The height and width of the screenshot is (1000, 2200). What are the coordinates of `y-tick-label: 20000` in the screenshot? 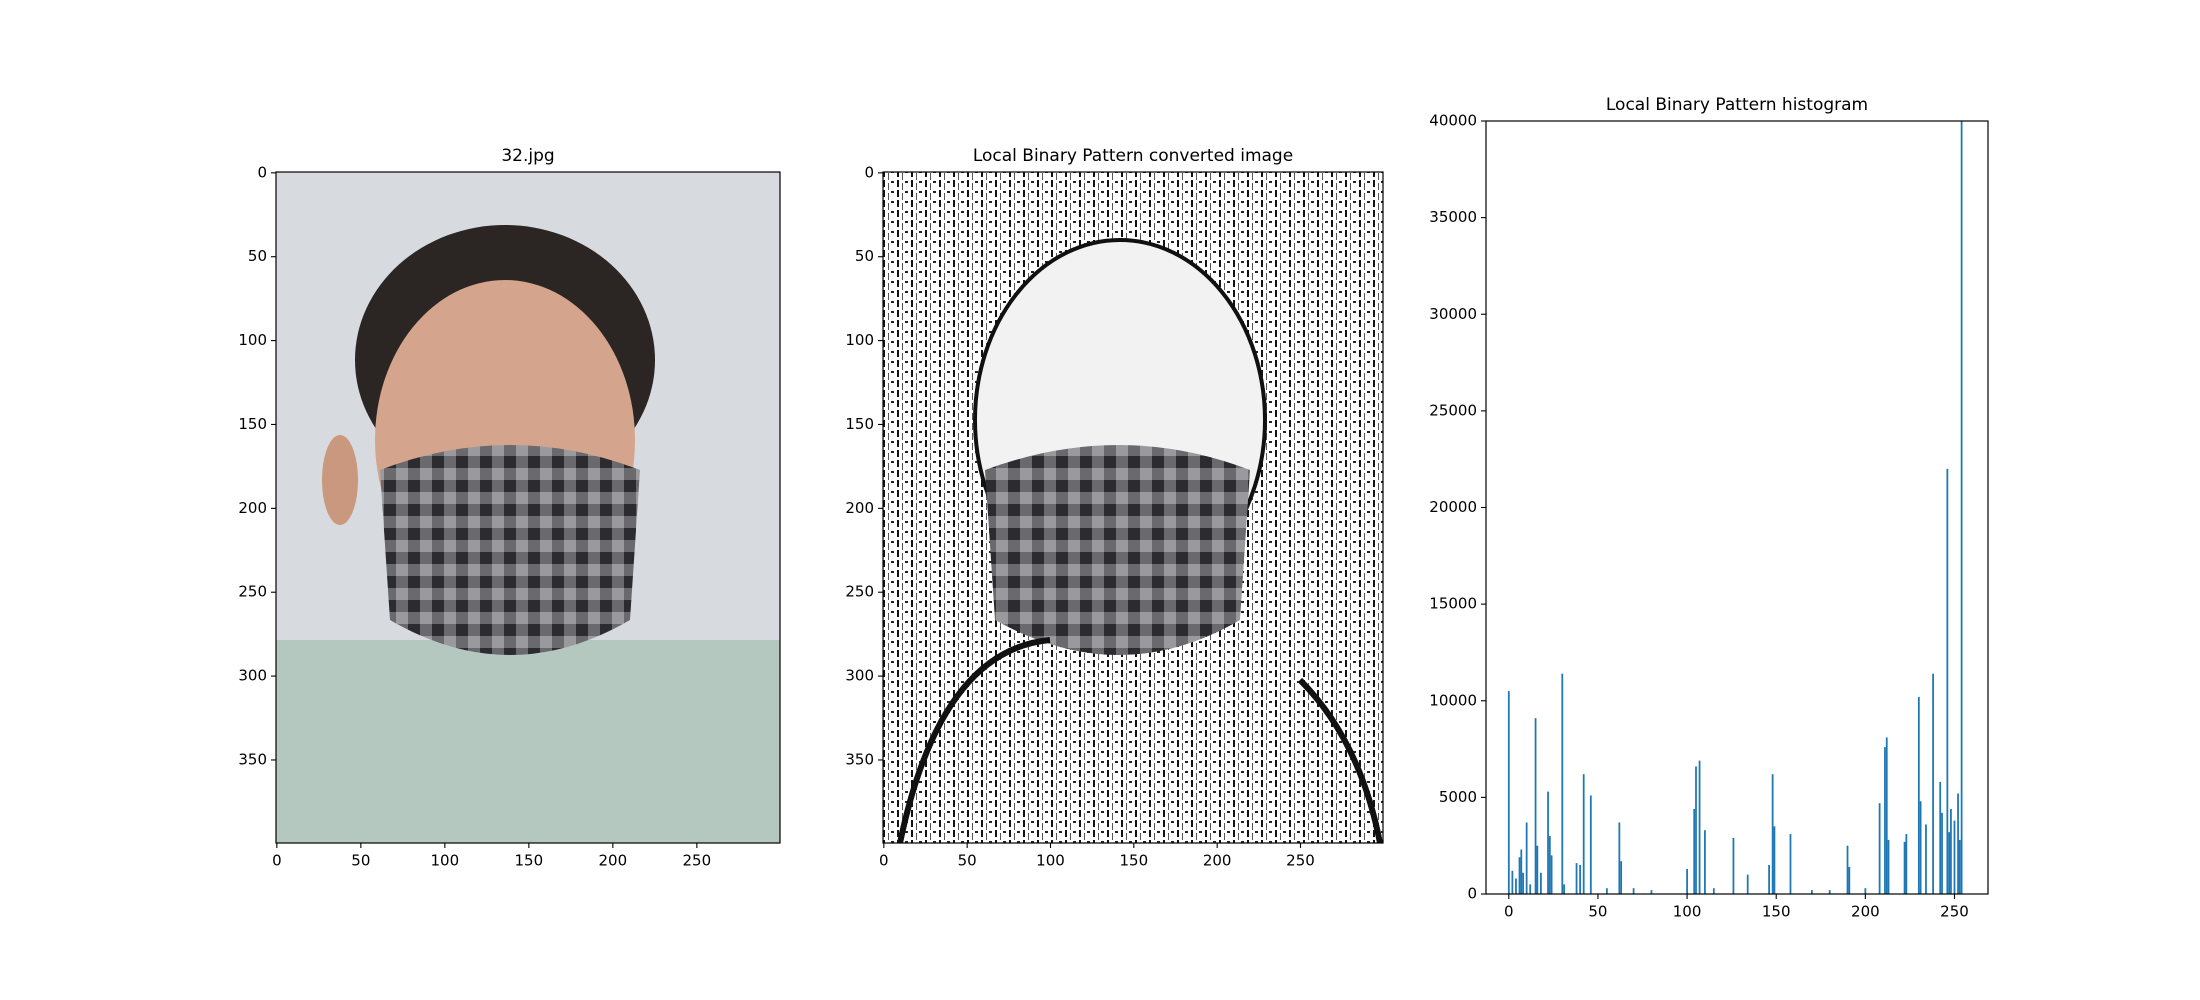 It's located at (1453, 507).